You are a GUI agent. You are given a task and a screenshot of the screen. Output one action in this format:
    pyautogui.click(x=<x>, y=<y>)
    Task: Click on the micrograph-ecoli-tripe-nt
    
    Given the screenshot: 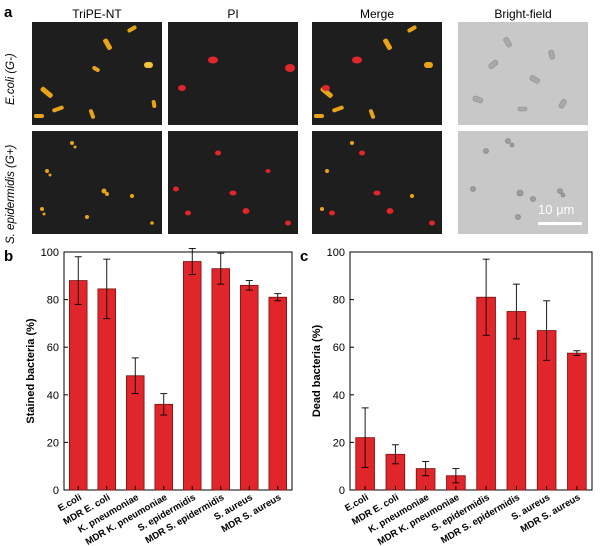 What is the action you would take?
    pyautogui.click(x=97, y=73)
    